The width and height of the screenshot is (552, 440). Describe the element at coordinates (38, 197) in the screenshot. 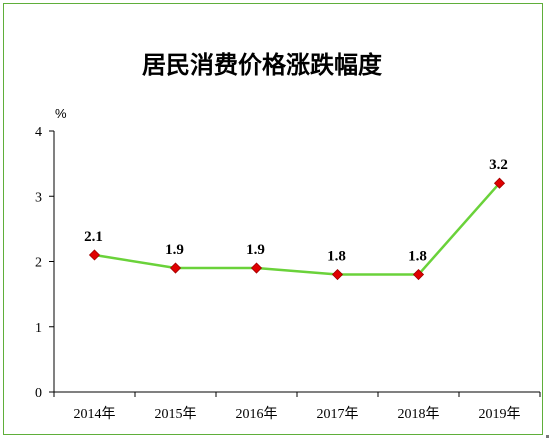

I see `y-tick-label: 3` at that location.